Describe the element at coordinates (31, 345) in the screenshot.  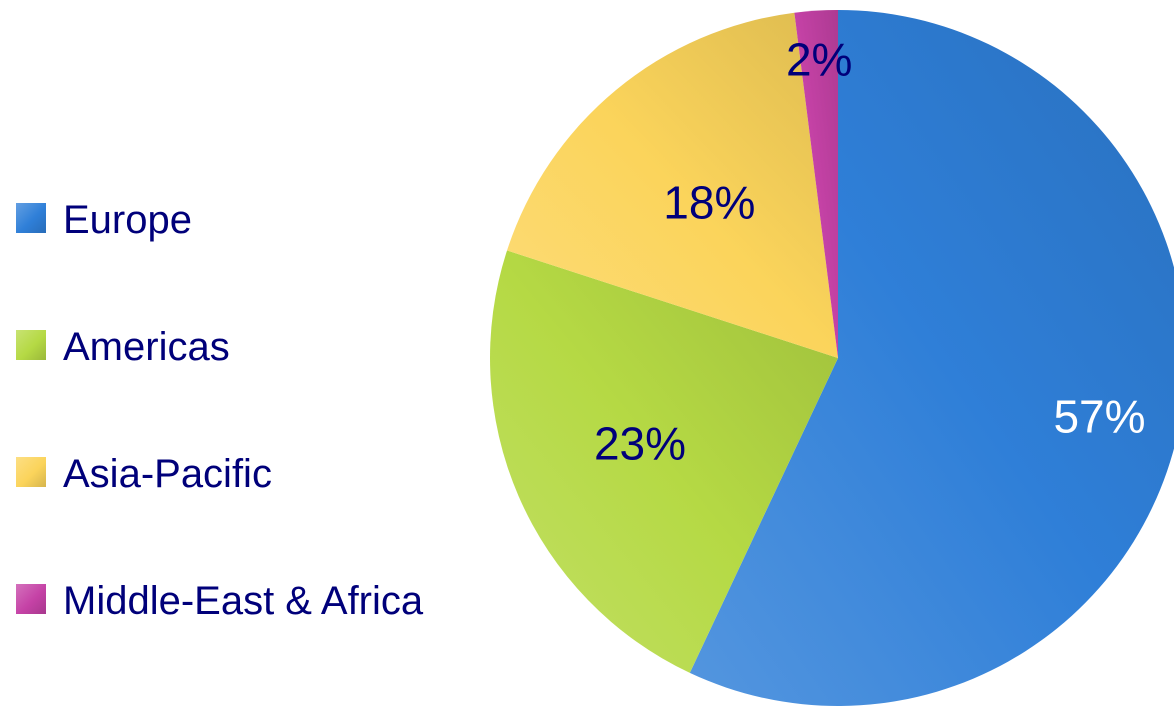
I see `legend-swatch-americas` at that location.